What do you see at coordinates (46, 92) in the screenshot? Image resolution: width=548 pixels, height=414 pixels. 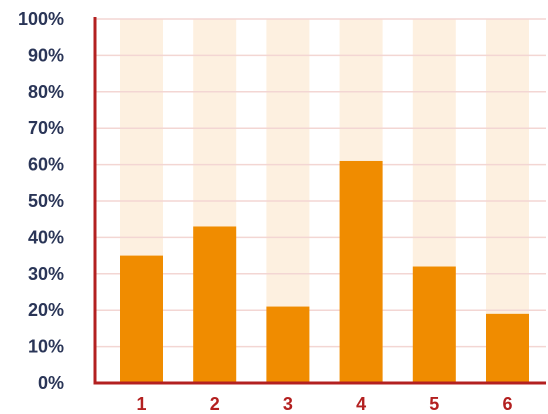 I see `y-tick-label: 80%` at bounding box center [46, 92].